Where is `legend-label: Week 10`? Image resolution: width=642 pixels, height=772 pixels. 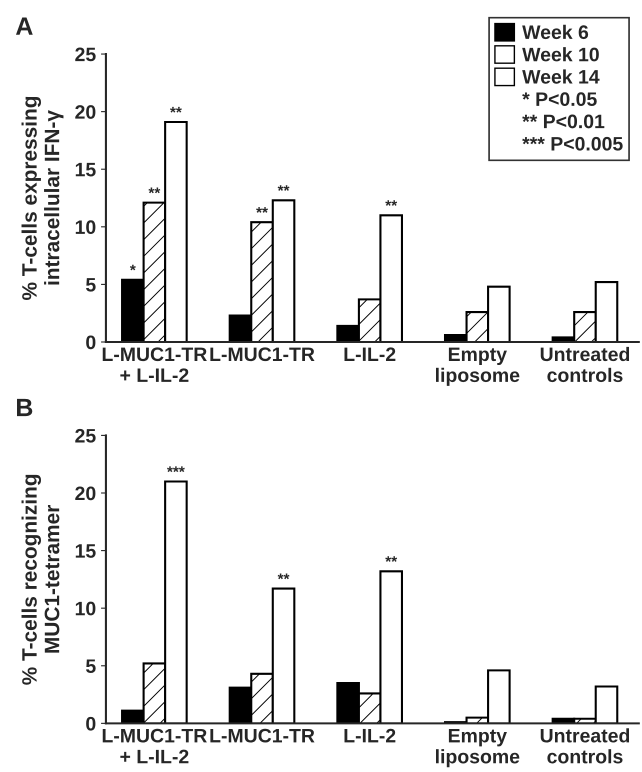 legend-label: Week 10 is located at coordinates (560, 54).